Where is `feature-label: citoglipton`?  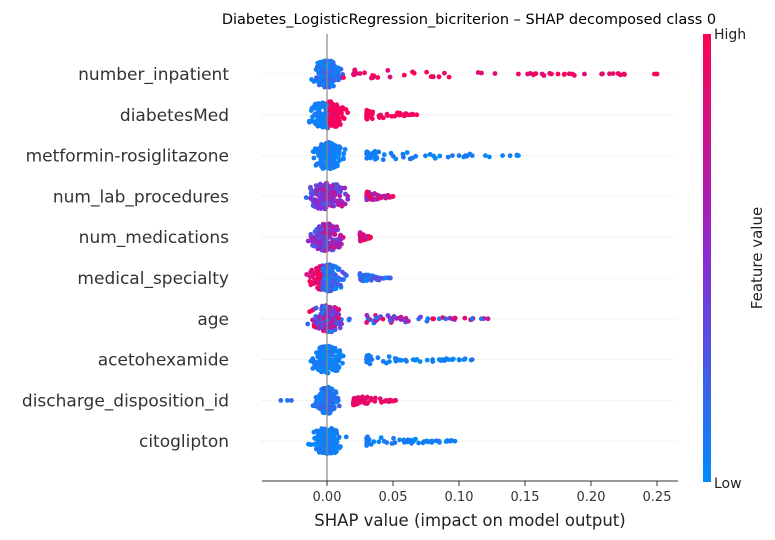
feature-label: citoglipton is located at coordinates (184, 442).